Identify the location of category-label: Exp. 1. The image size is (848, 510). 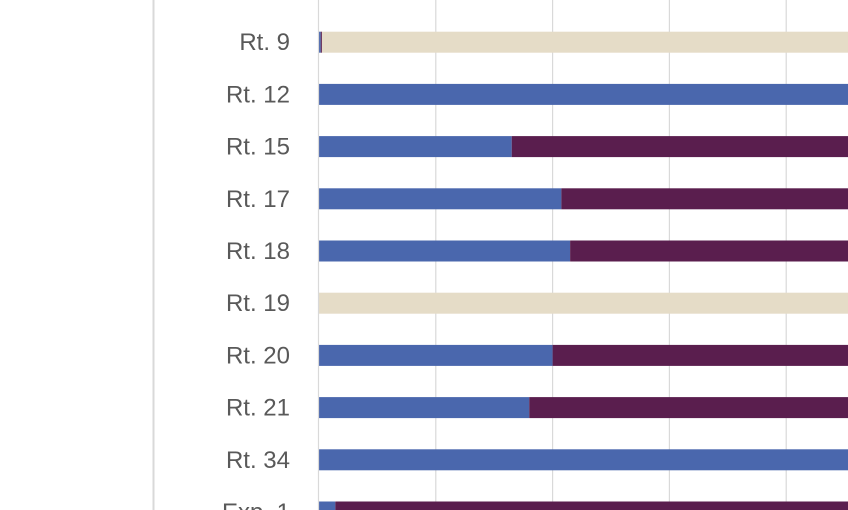
(256, 504).